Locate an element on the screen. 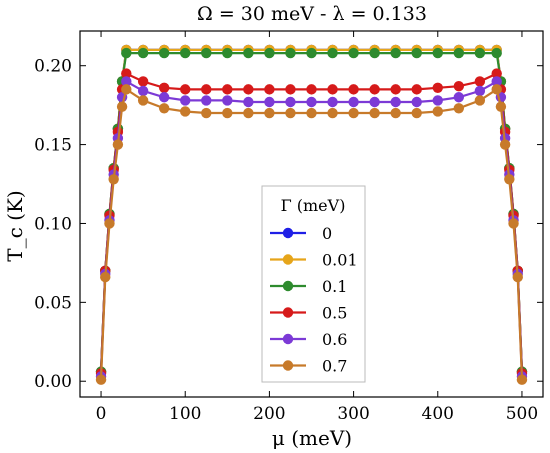  x-tick-label: 500 is located at coordinates (522, 414).